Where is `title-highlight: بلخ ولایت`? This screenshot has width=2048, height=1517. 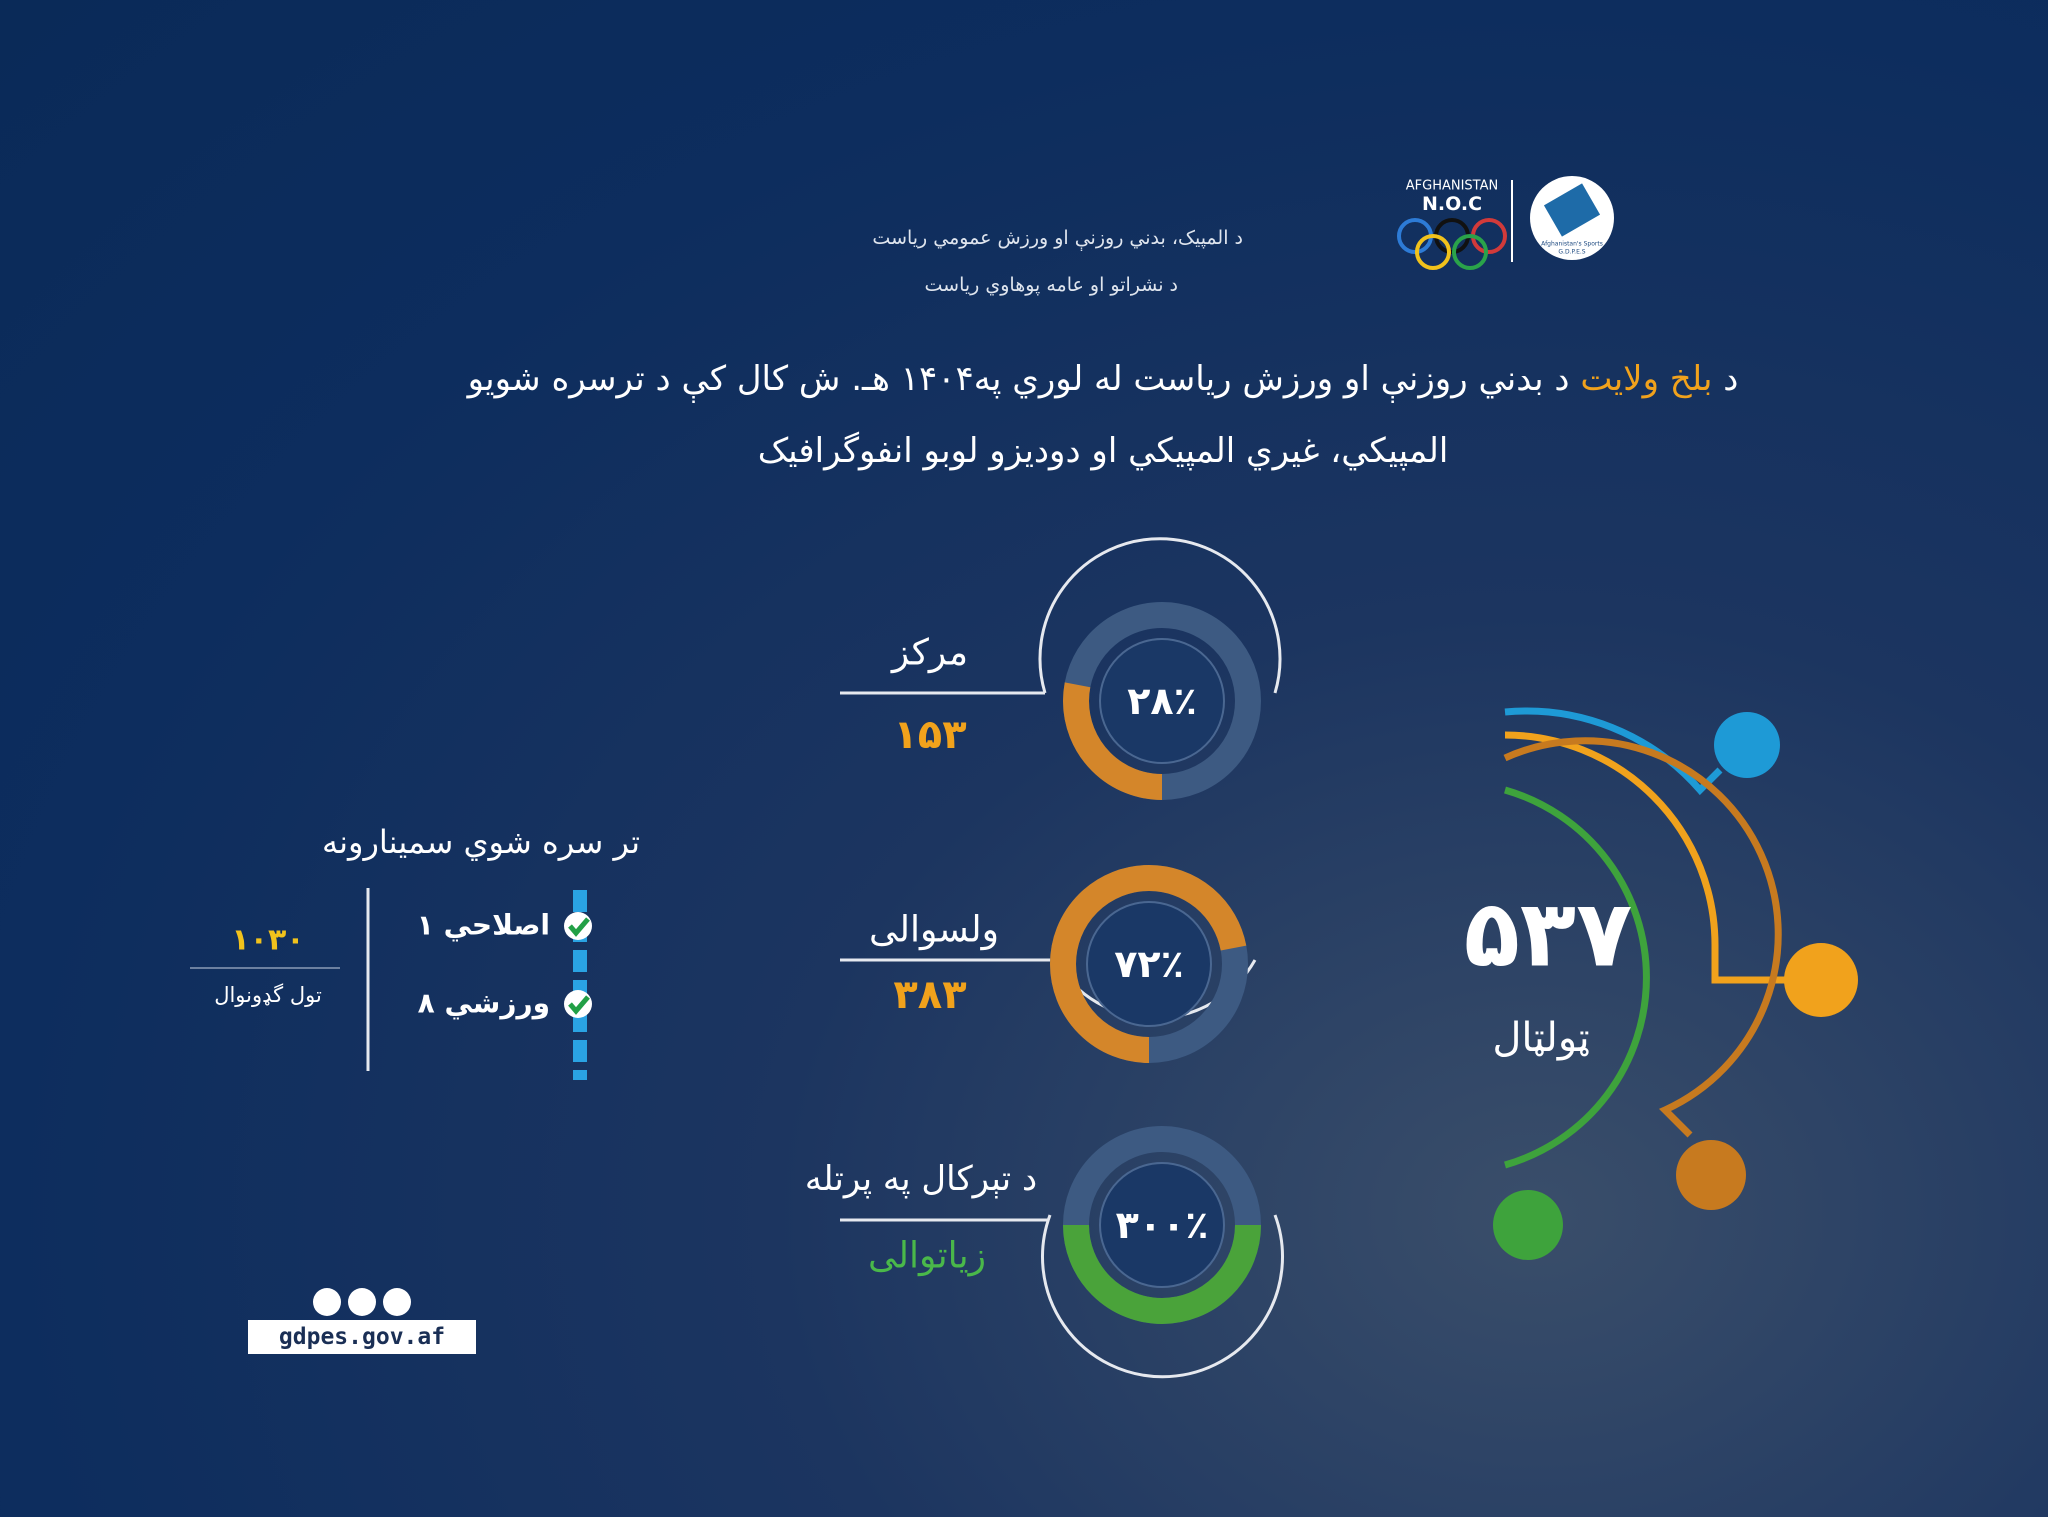 title-highlight: بلخ ولایت is located at coordinates (1646, 379).